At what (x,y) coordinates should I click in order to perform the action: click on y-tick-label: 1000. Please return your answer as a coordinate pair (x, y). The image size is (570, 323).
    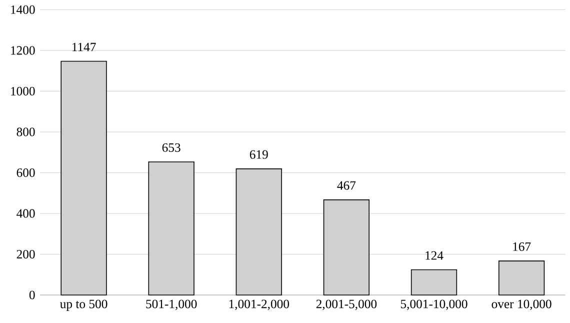
    Looking at the image, I should click on (23, 91).